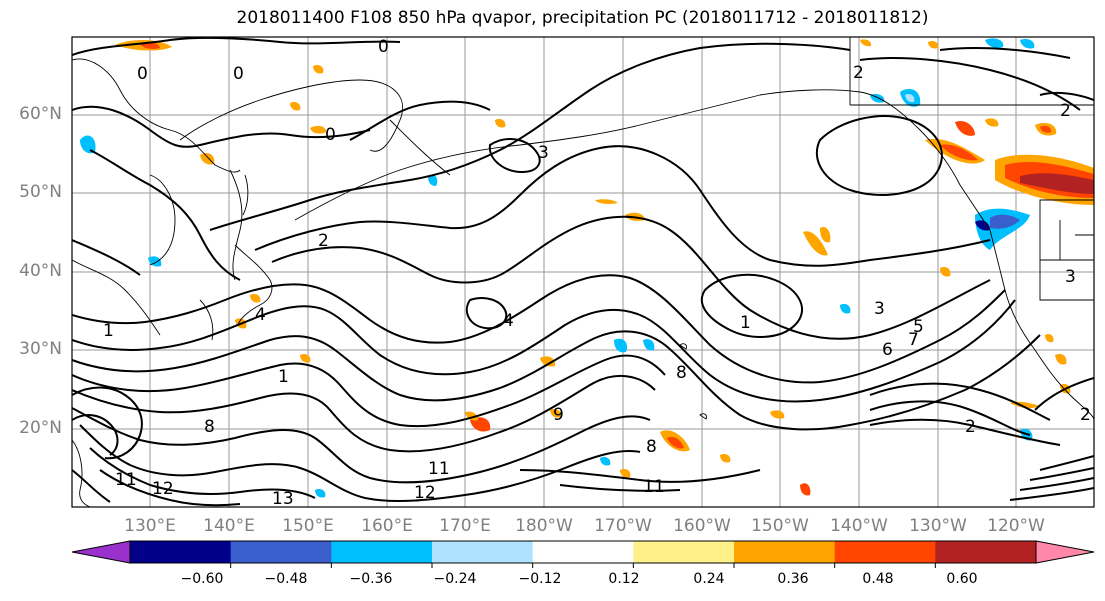 The image size is (1105, 601). Describe the element at coordinates (40, 428) in the screenshot. I see `lat-label-20n: 20°N` at that location.